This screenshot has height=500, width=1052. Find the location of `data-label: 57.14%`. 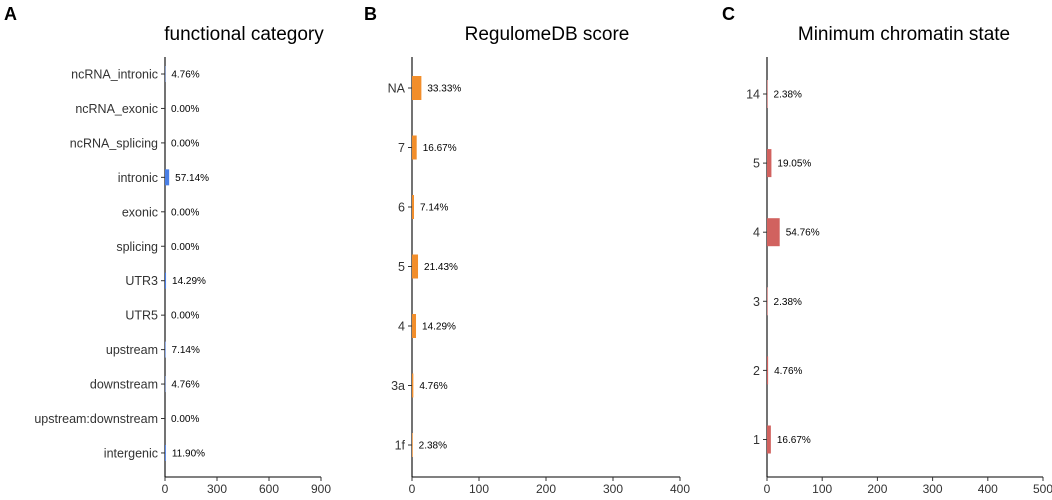

data-label: 57.14% is located at coordinates (192, 178).